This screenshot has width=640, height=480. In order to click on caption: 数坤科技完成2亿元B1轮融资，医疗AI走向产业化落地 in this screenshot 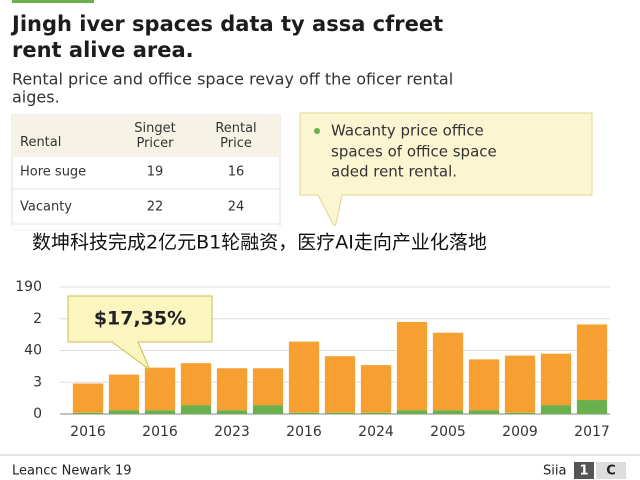, I will do `click(259, 243)`.